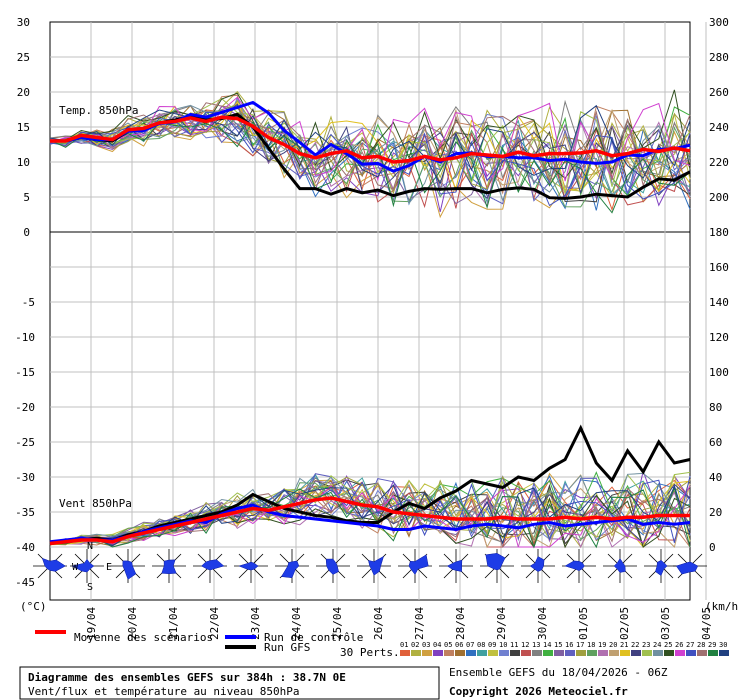  What do you see at coordinates (665, 623) in the screenshot?
I see `x-tick-label: 03/05` at bounding box center [665, 623].